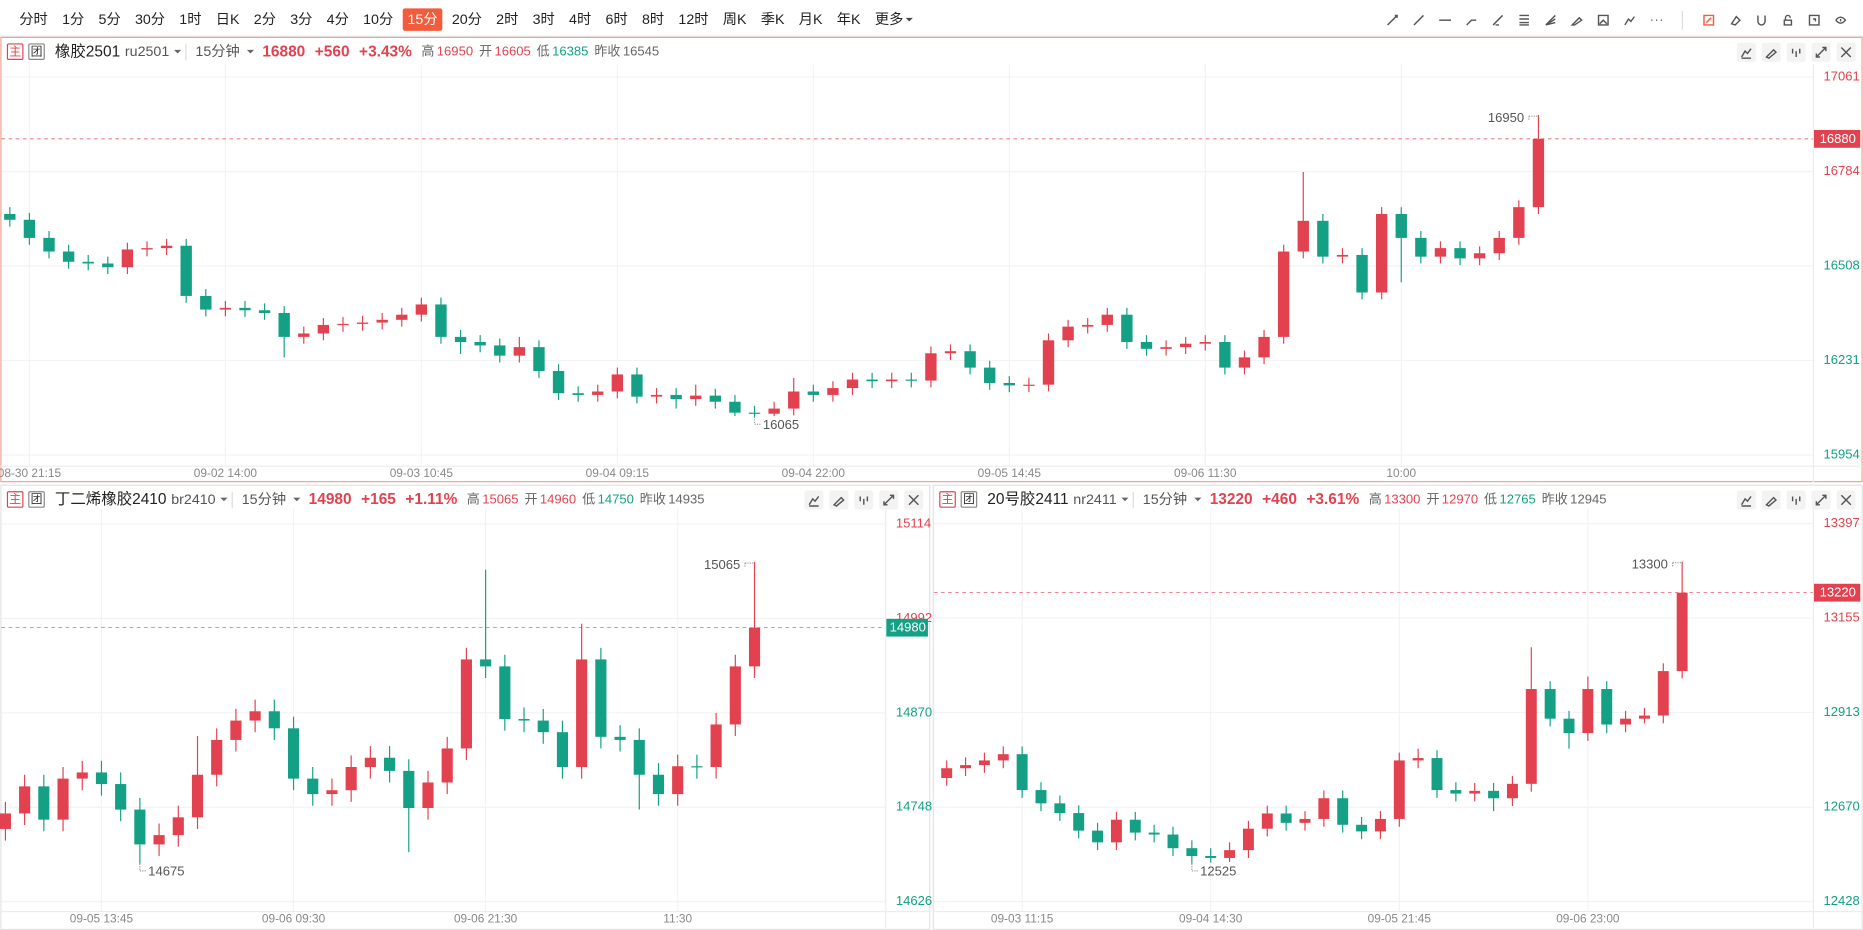  Describe the element at coordinates (265, 19) in the screenshot. I see `toolbar-item: 2分` at that location.